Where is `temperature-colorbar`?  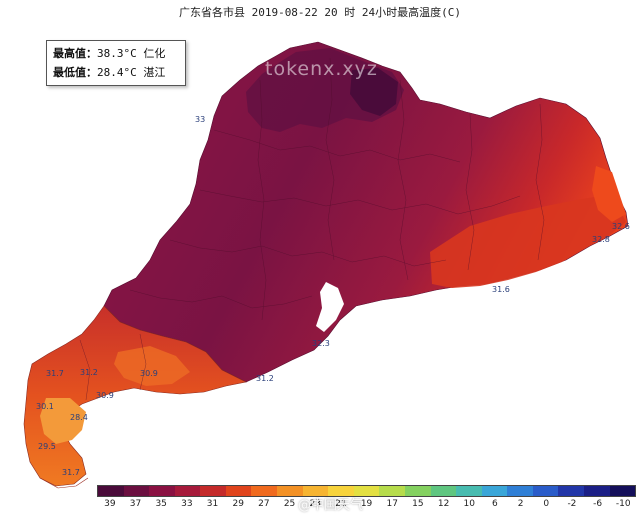 temperature-colorbar is located at coordinates (366, 491).